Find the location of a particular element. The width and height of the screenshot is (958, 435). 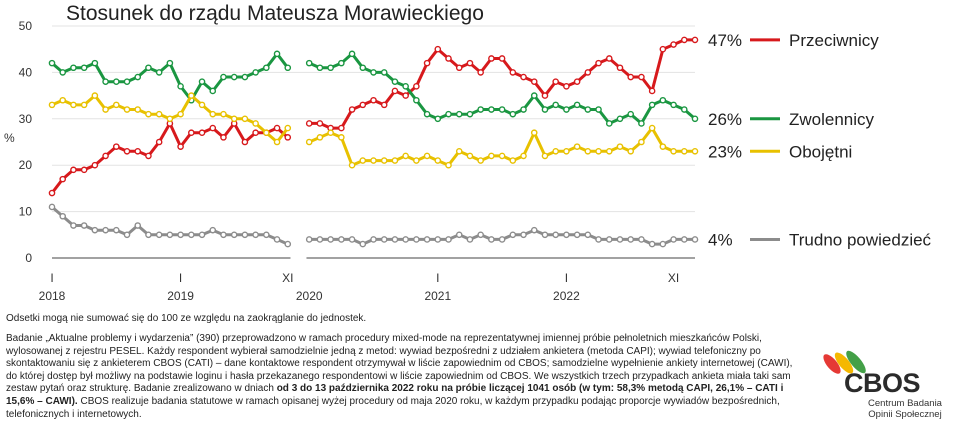

x-tick-label-5: XI is located at coordinates (673, 278).